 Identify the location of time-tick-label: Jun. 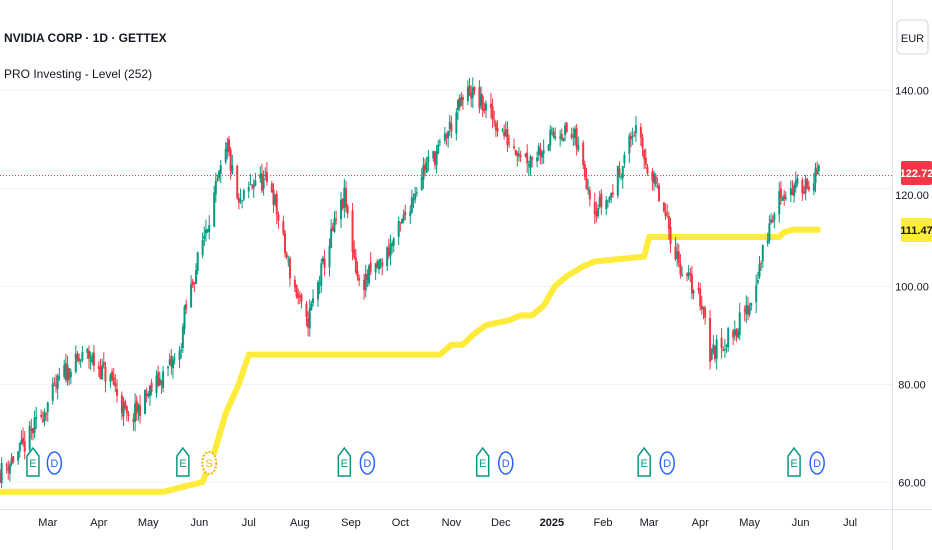
(199, 523).